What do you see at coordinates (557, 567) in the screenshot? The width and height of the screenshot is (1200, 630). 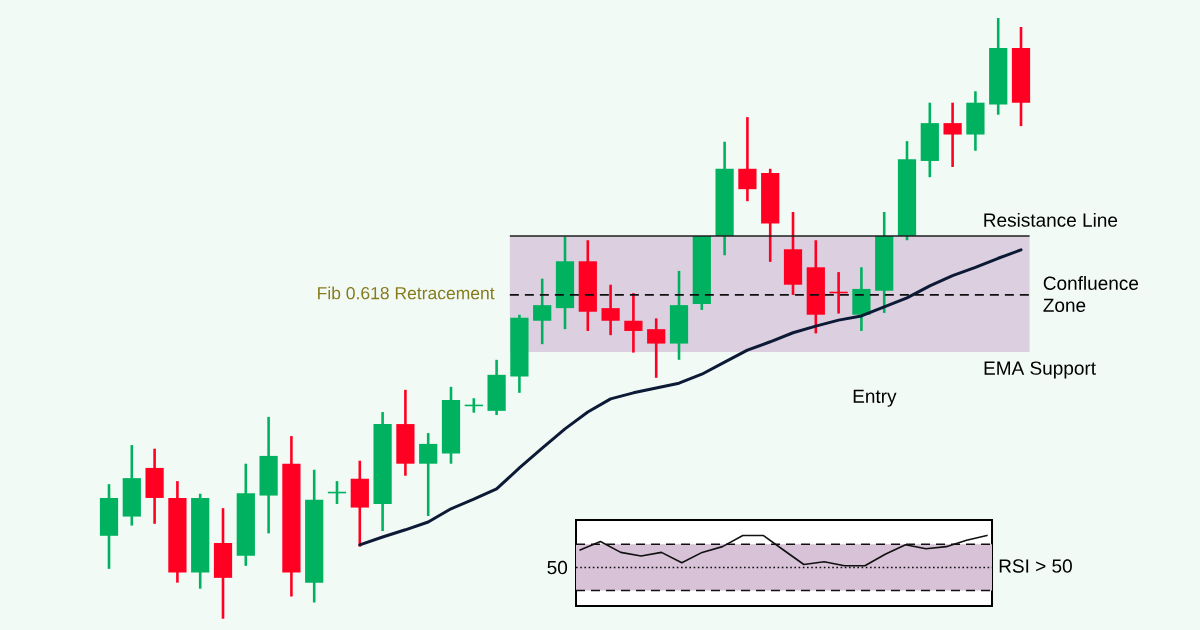 I see `annotation: 50` at bounding box center [557, 567].